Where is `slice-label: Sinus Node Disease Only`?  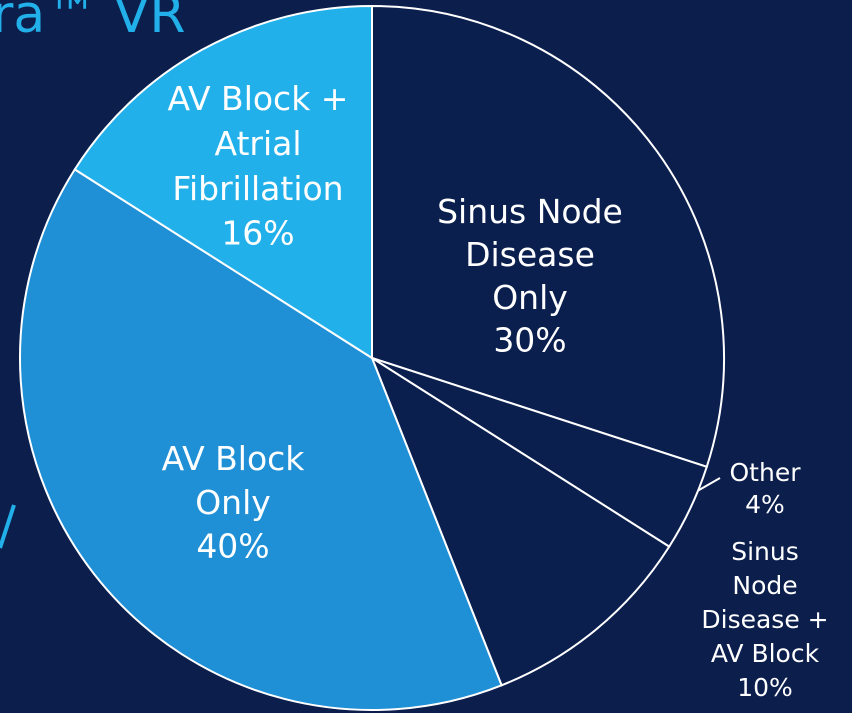 slice-label: Sinus Node Disease Only is located at coordinates (530, 254).